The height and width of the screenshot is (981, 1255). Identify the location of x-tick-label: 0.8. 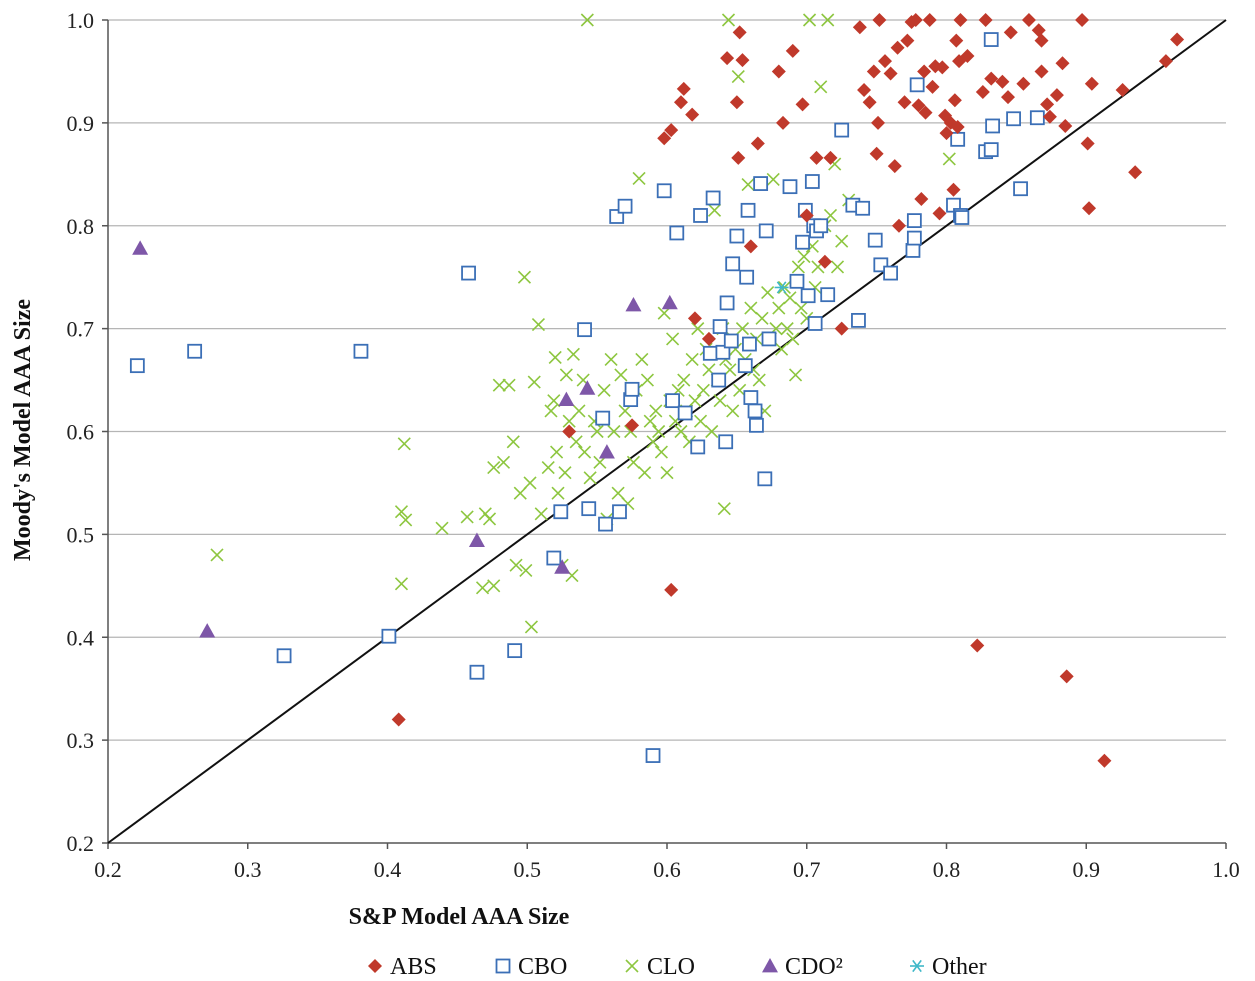
(947, 869).